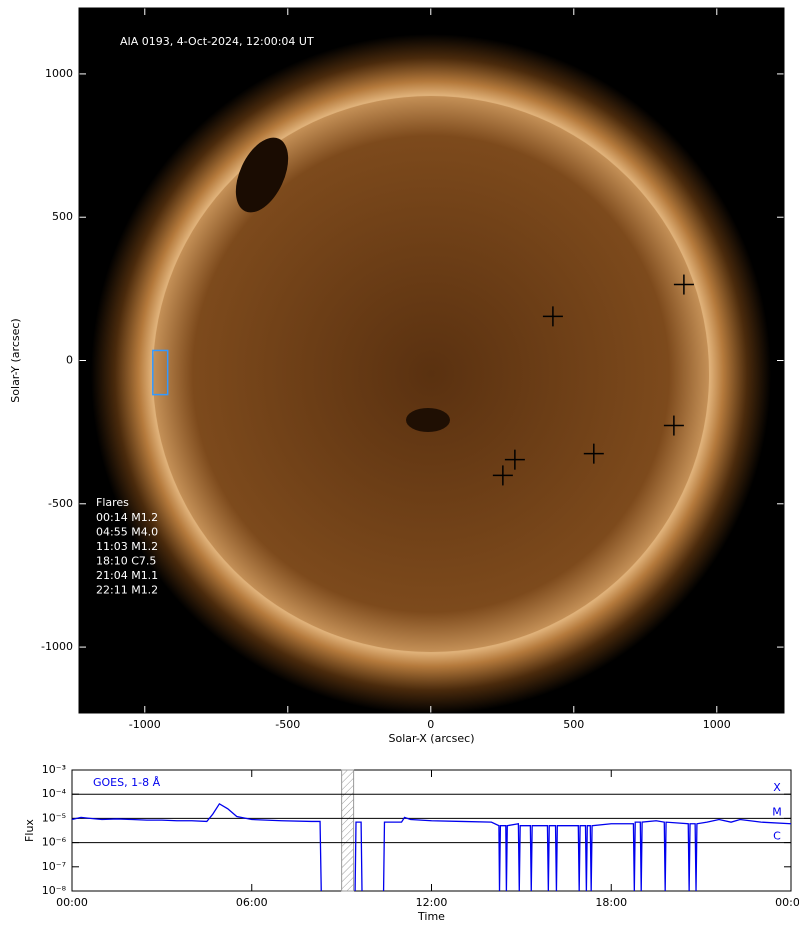 This screenshot has height=939, width=799. I want to click on flare-list-item: 21:04 M1.1, so click(127, 575).